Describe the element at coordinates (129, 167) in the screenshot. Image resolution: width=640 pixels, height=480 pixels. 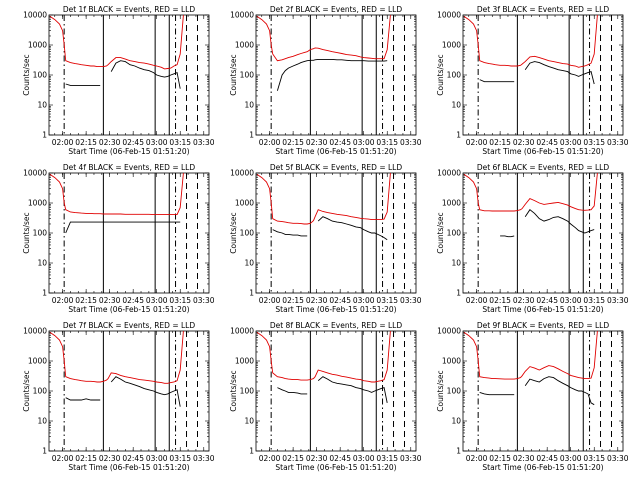
I see `chart-title: Det 4f BLACK = Events, RED = LLD` at that location.